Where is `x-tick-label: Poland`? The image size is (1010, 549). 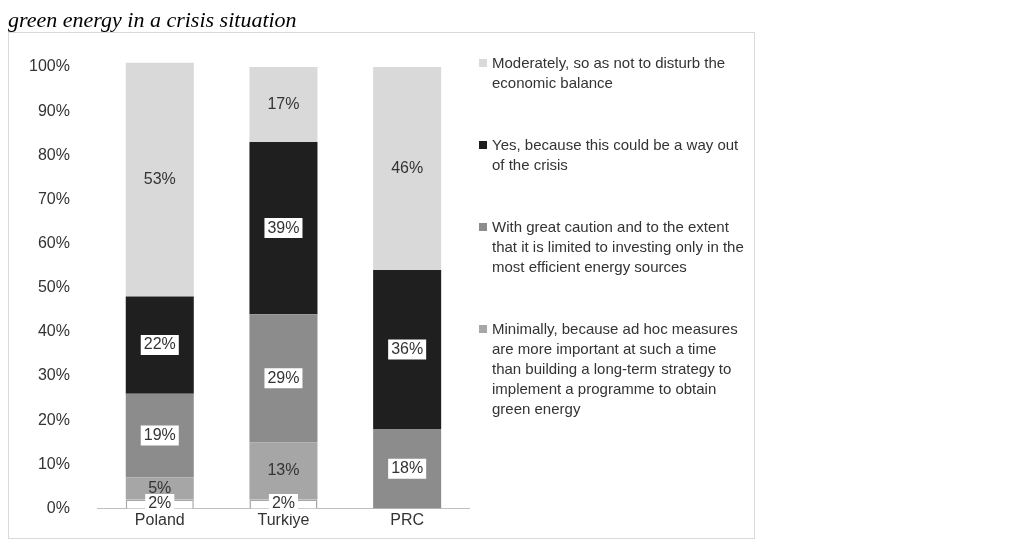
x-tick-label: Poland is located at coordinates (159, 520).